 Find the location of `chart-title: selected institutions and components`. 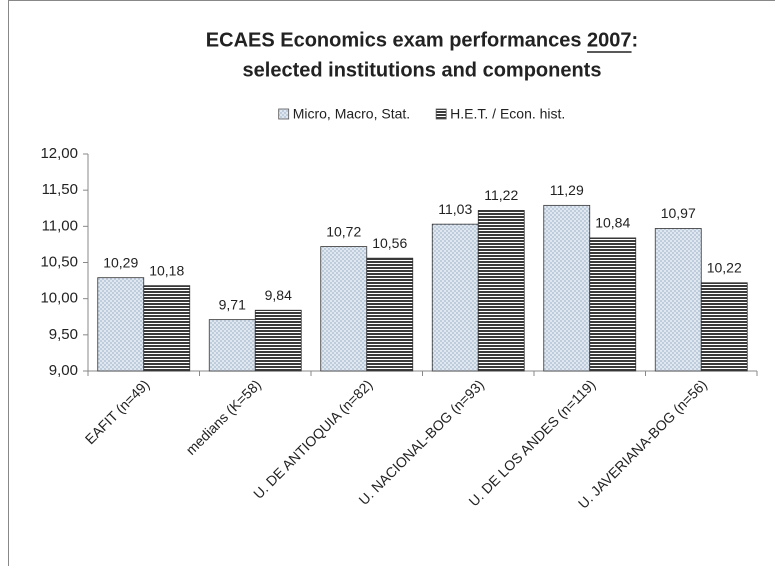

chart-title: selected institutions and components is located at coordinates (422, 70).